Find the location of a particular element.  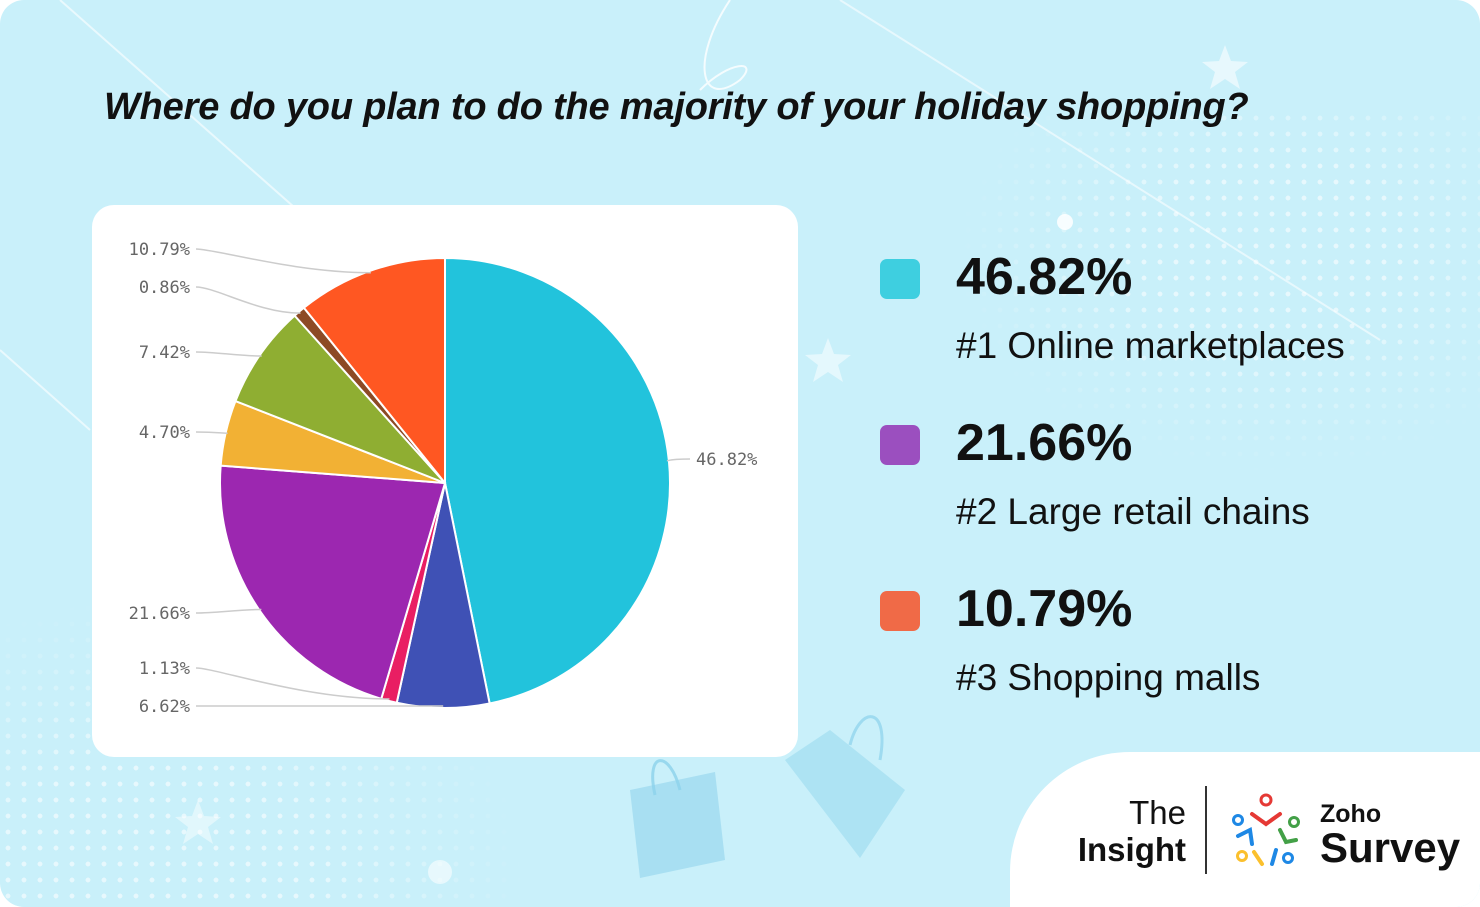

pie-data-label: 7.42% is located at coordinates (164, 353).